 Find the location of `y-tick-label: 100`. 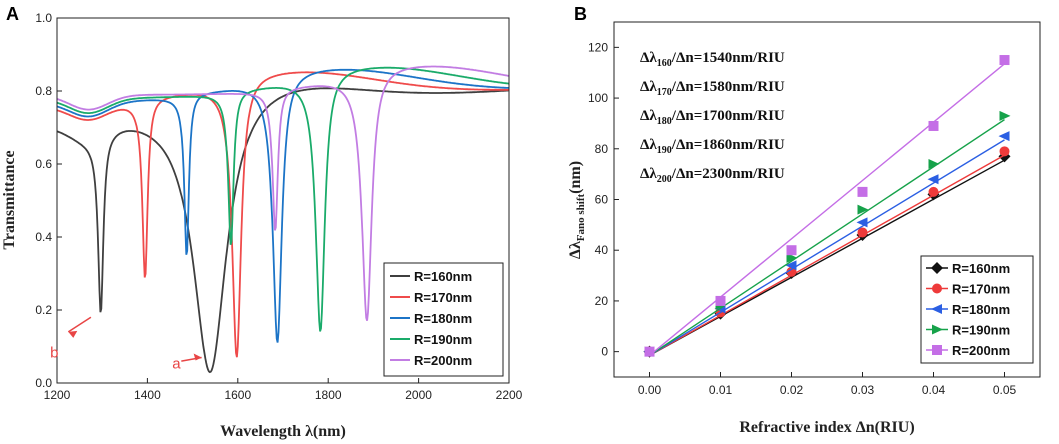

y-tick-label: 100 is located at coordinates (598, 98).